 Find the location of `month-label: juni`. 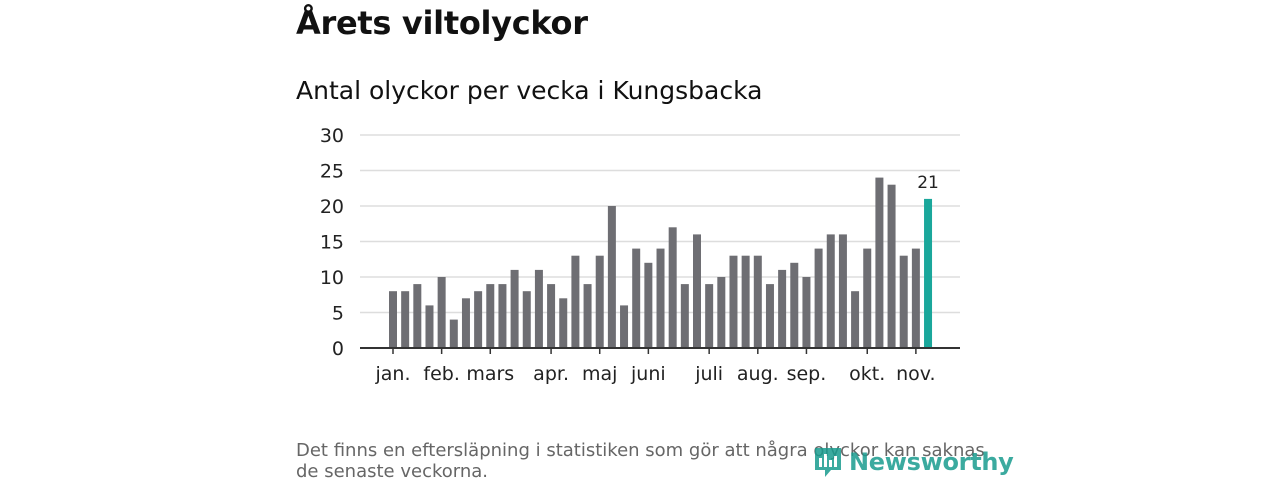

month-label: juni is located at coordinates (648, 374).